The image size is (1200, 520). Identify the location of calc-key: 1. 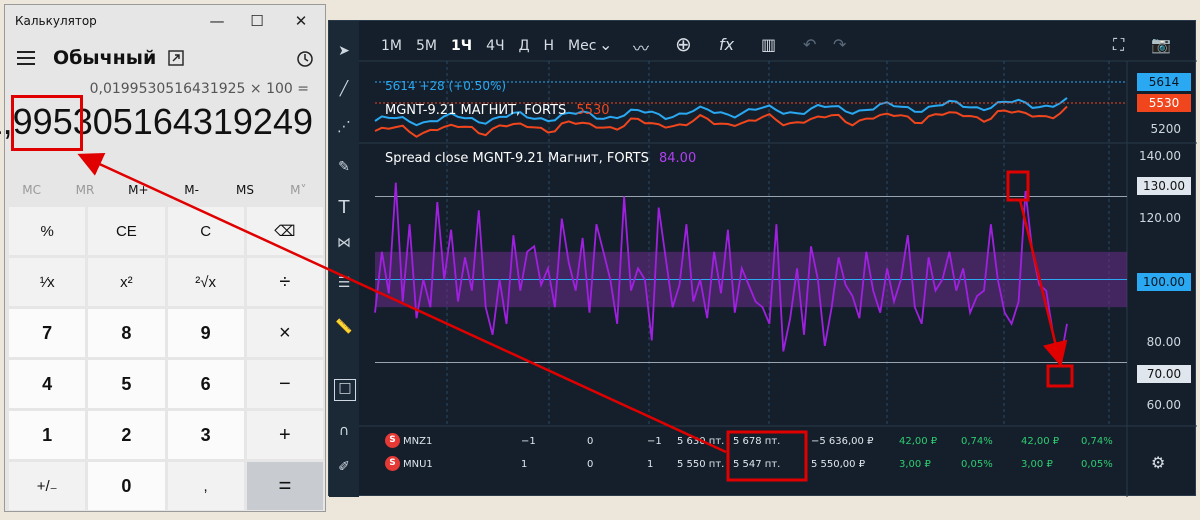
(47, 435).